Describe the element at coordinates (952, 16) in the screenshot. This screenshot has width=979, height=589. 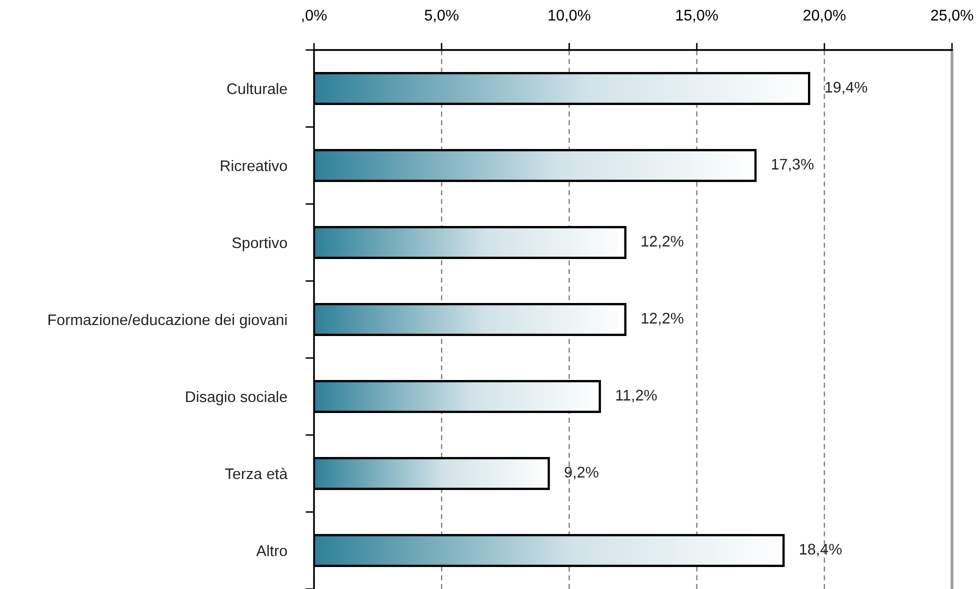
I see `x-tick-label: 25,0%` at that location.